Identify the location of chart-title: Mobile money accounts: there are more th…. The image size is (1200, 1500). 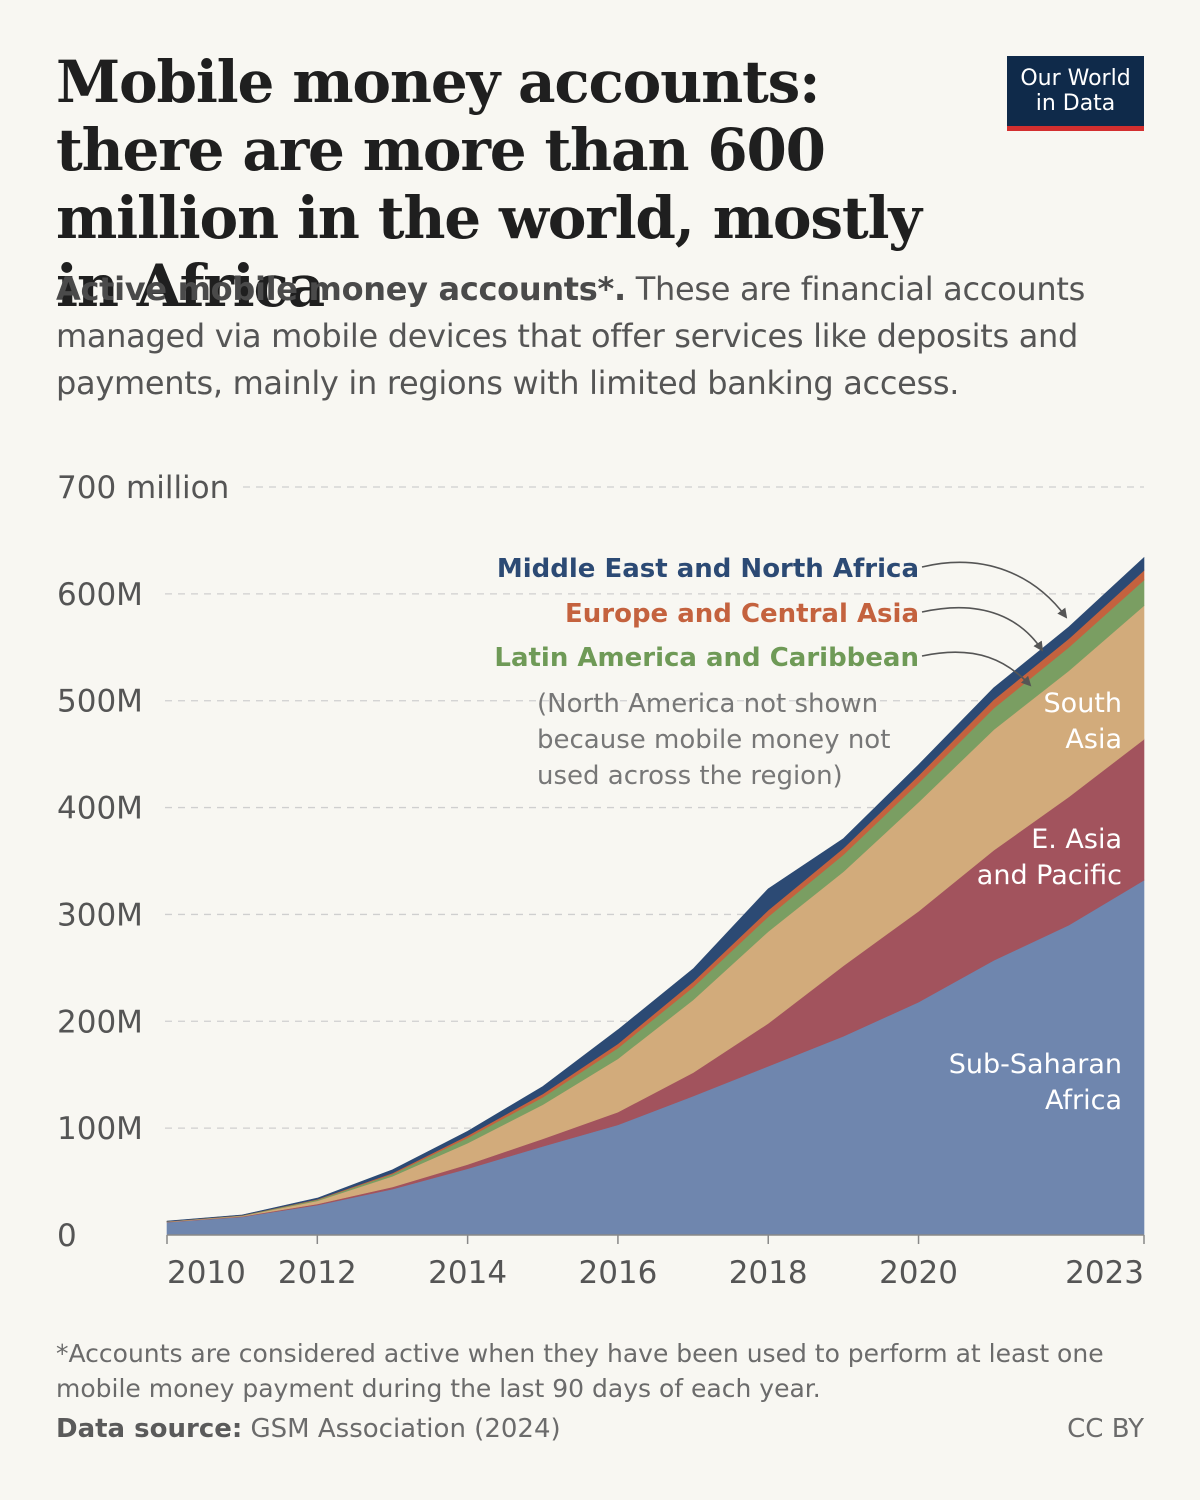
(489, 184).